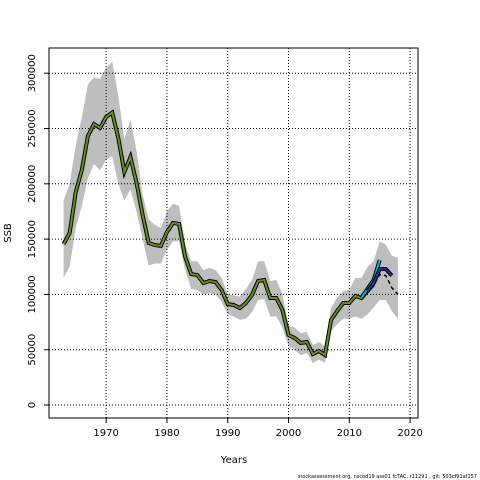 The image size is (480, 480). I want to click on y-tick-label: 250000, so click(32, 128).